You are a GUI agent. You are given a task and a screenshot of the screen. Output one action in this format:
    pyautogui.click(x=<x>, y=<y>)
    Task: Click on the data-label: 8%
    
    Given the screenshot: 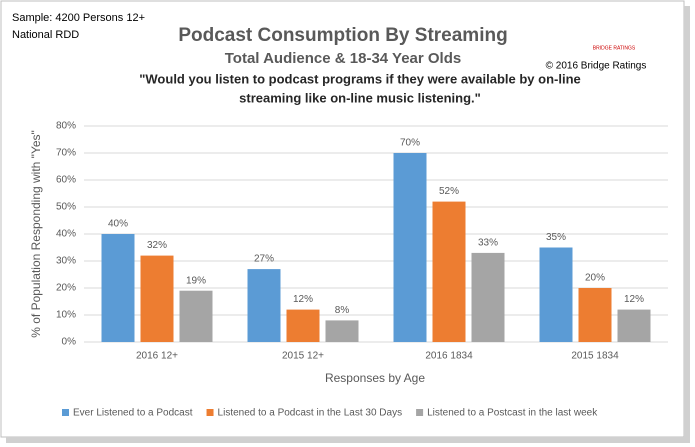 What is the action you would take?
    pyautogui.click(x=342, y=310)
    